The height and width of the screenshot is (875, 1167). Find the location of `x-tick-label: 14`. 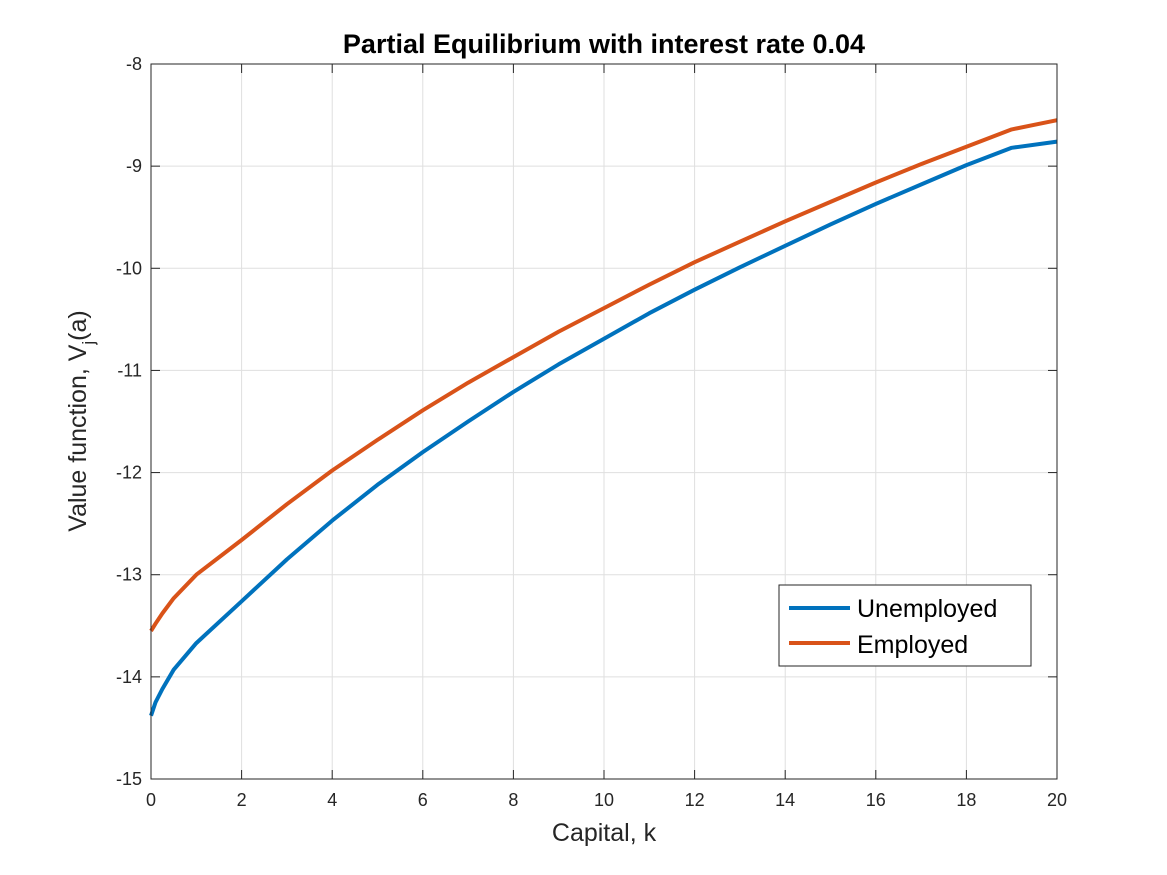

x-tick-label: 14 is located at coordinates (785, 800).